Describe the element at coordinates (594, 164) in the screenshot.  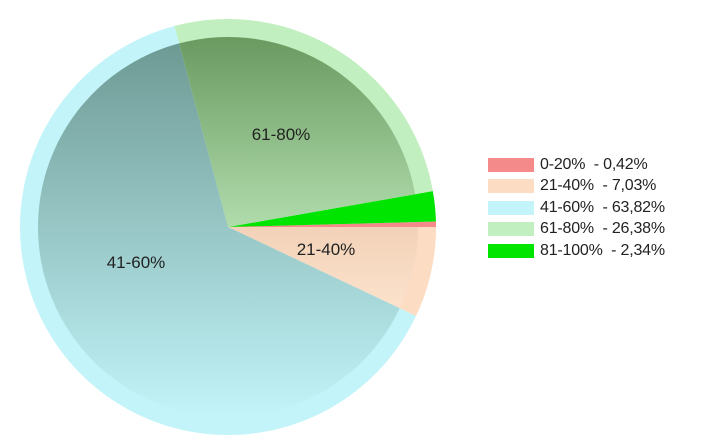
I see `legend-label: 0-20% - 0,42%` at that location.